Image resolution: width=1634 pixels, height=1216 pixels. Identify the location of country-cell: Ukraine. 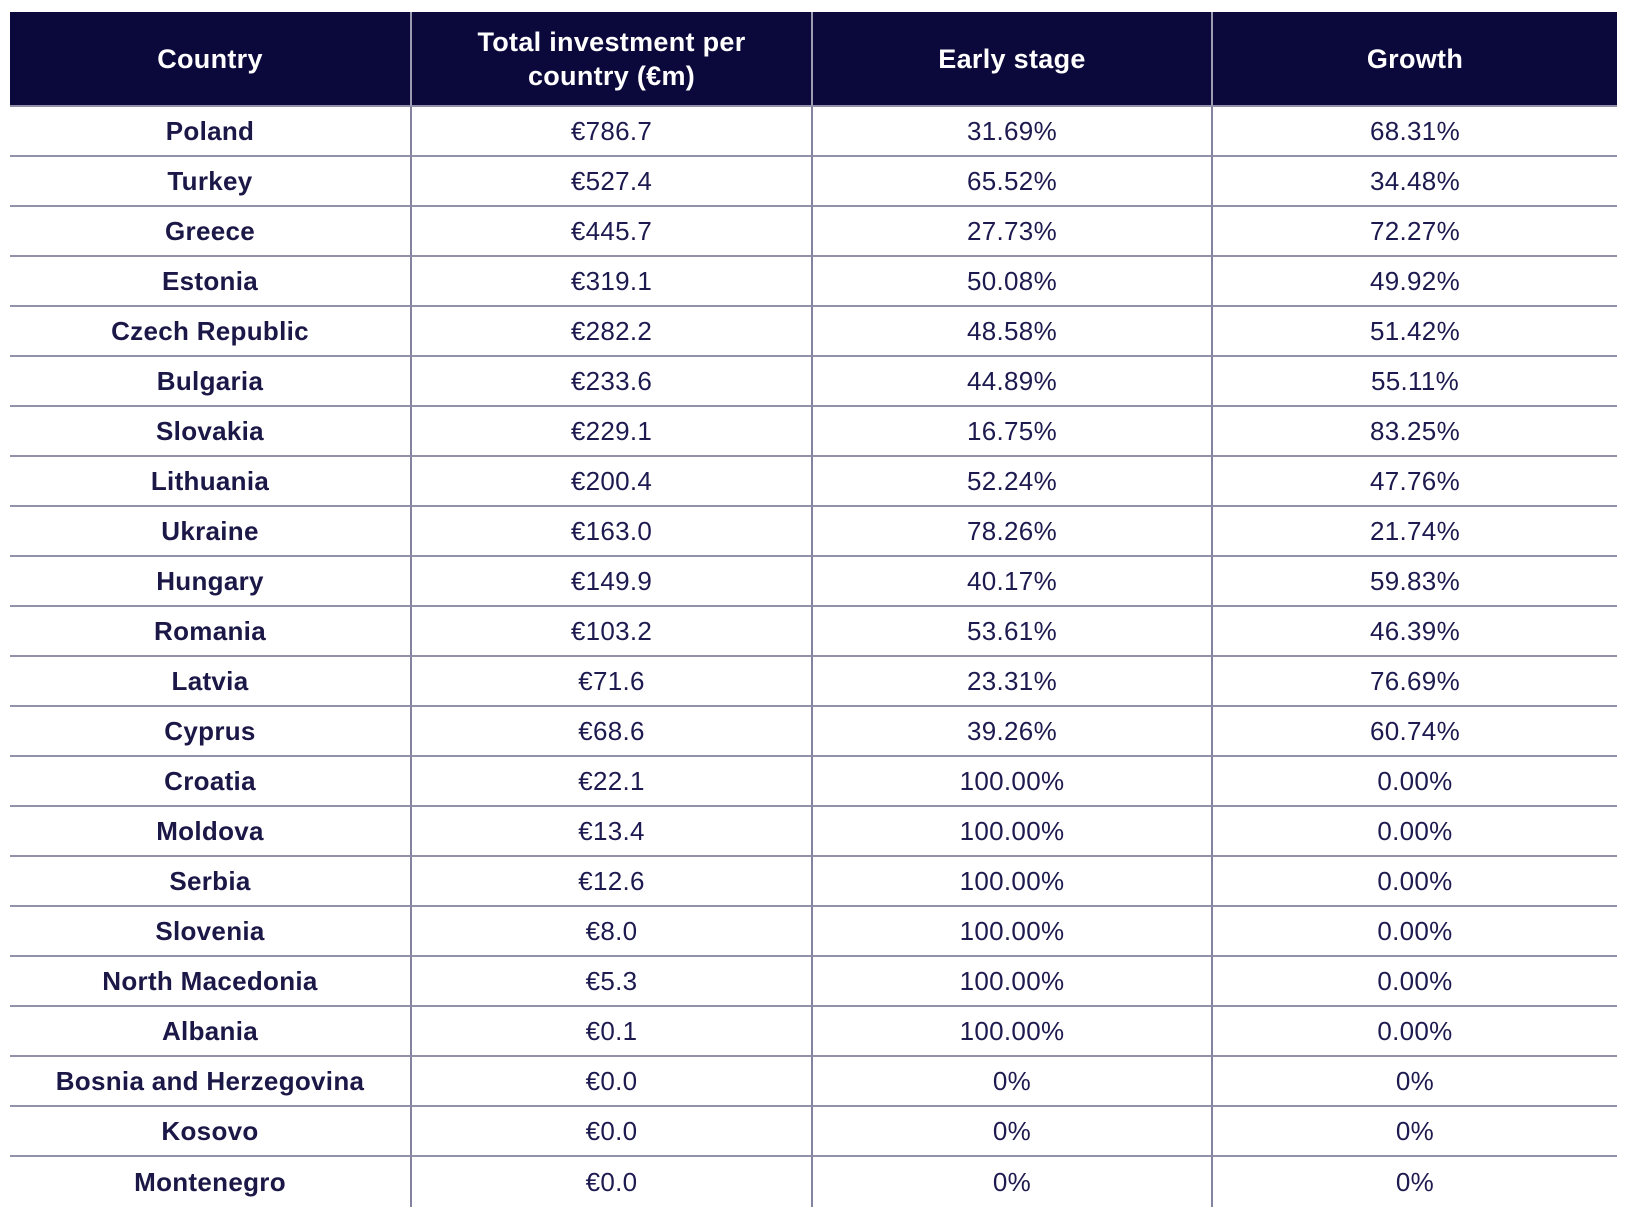
(211, 532).